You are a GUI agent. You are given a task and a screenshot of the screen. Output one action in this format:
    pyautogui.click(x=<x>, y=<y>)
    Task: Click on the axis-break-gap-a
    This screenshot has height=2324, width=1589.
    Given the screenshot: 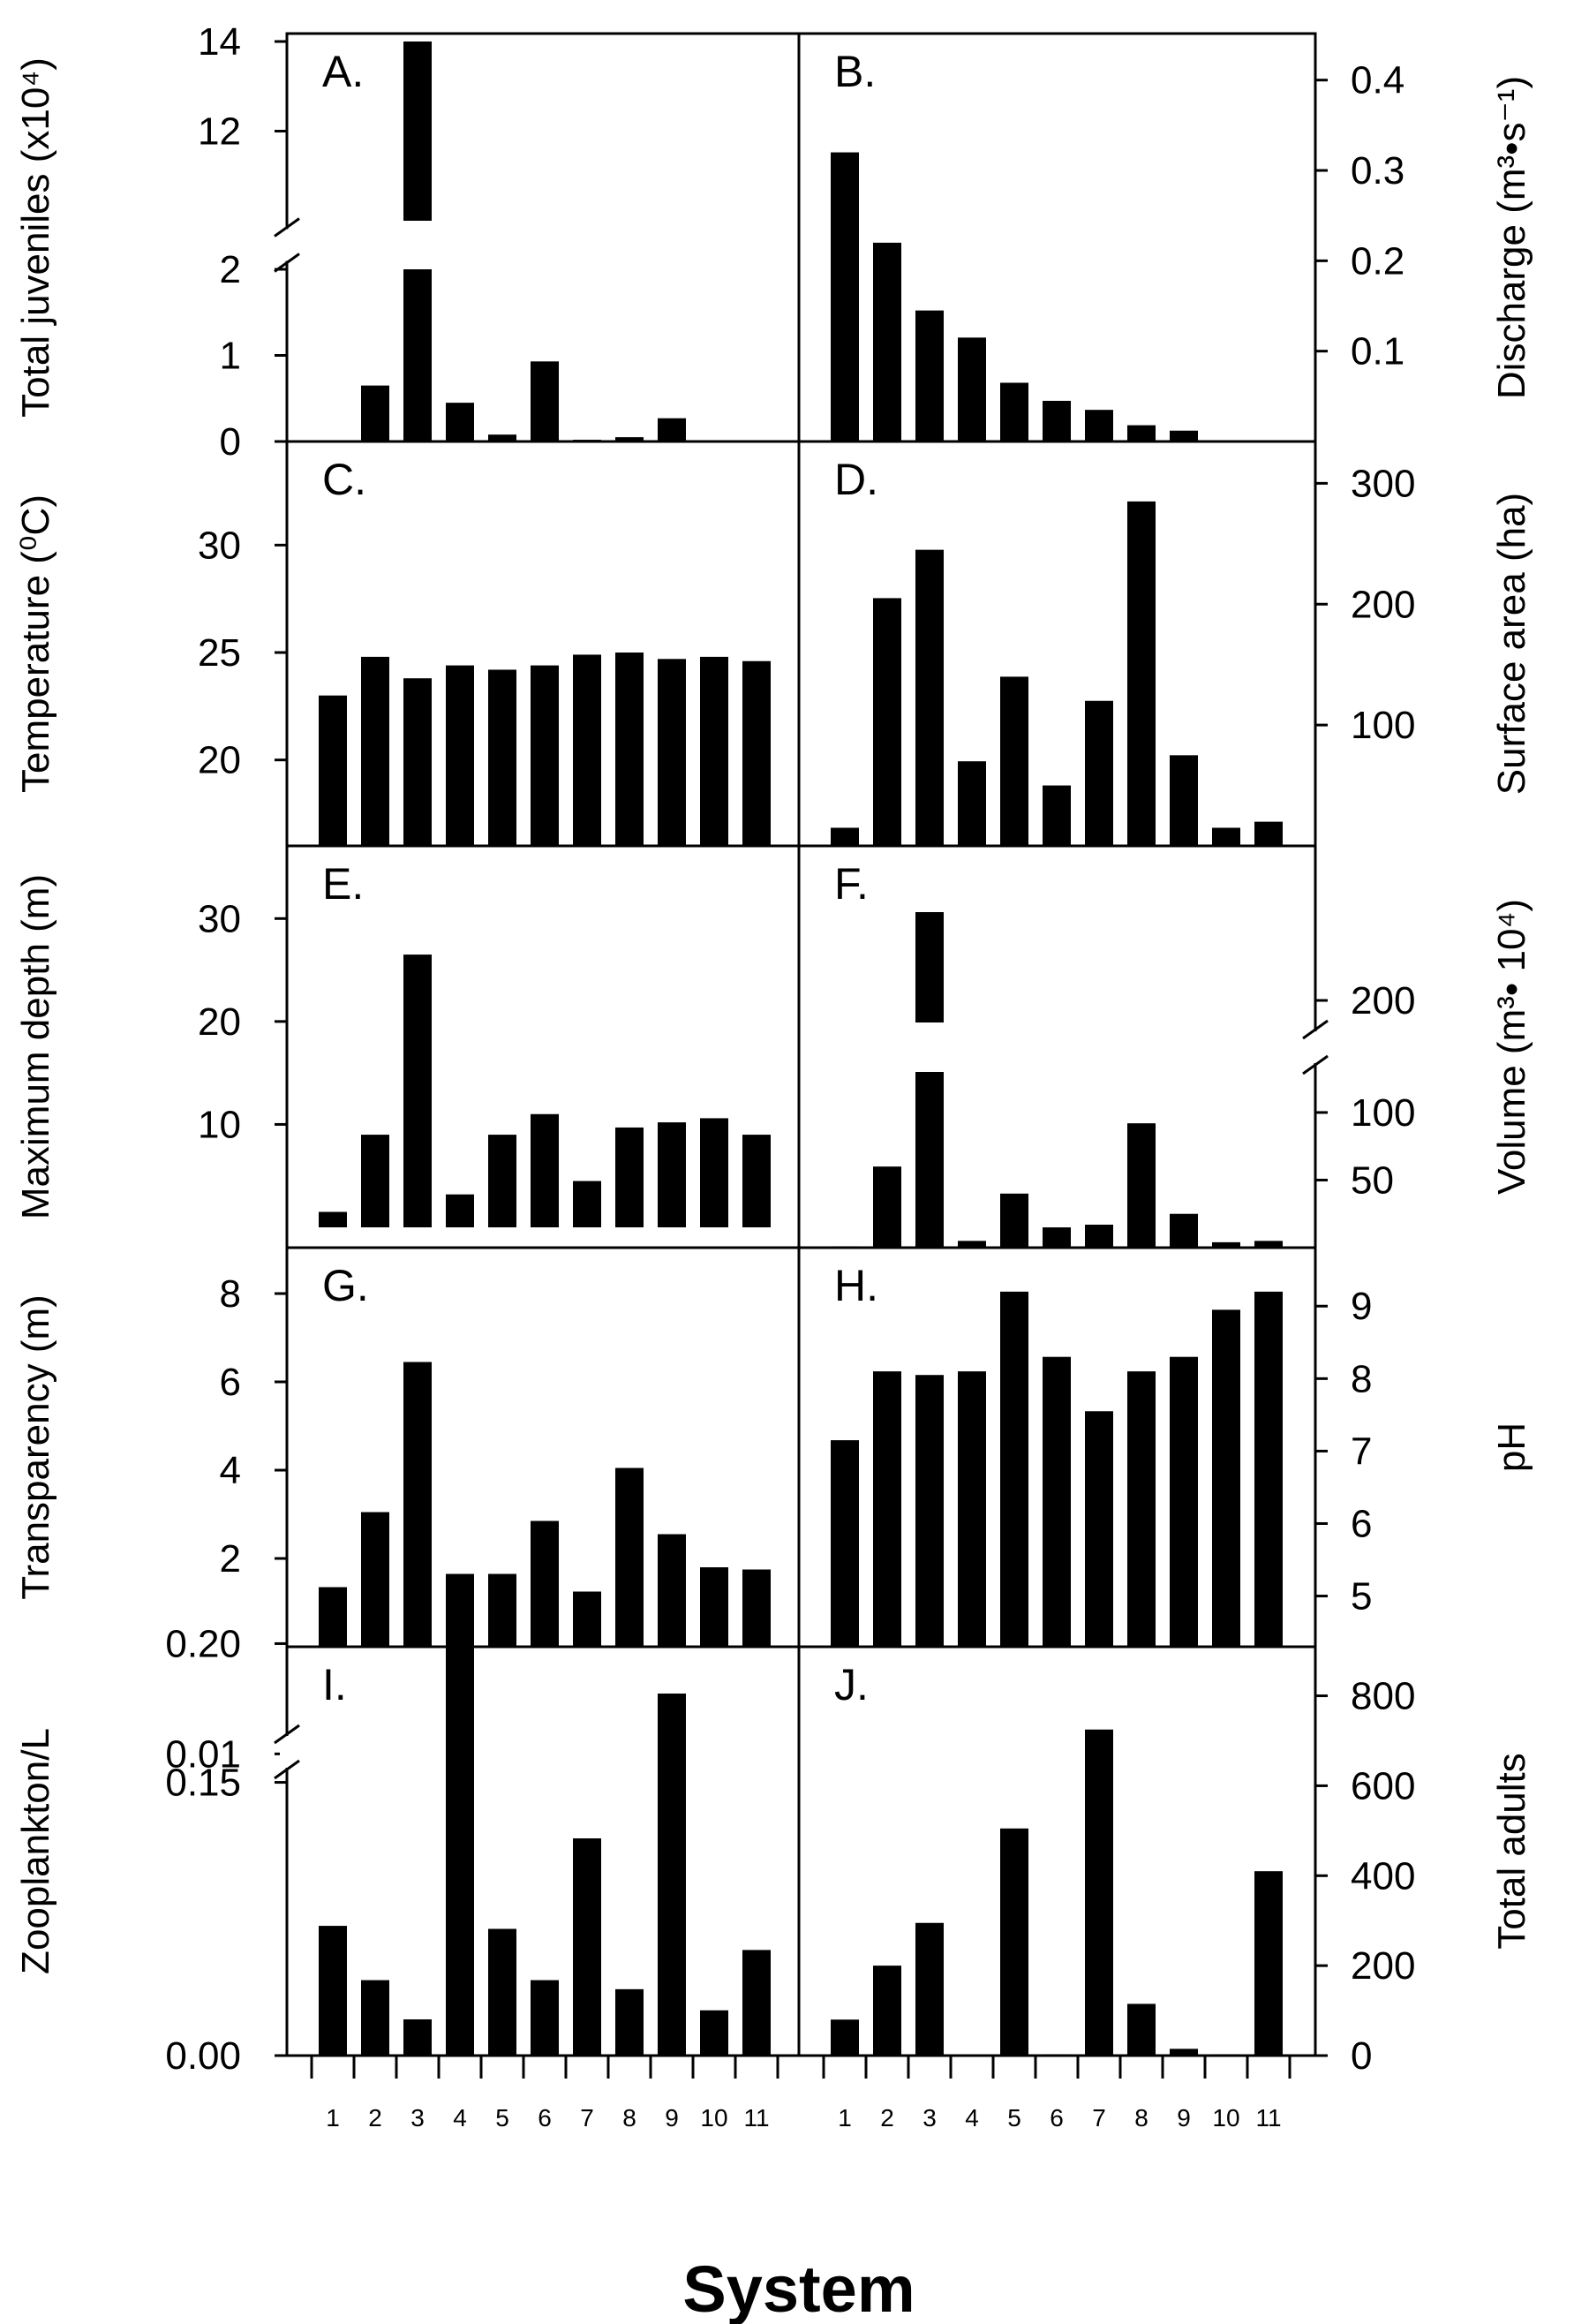 What is the action you would take?
    pyautogui.click(x=287, y=245)
    